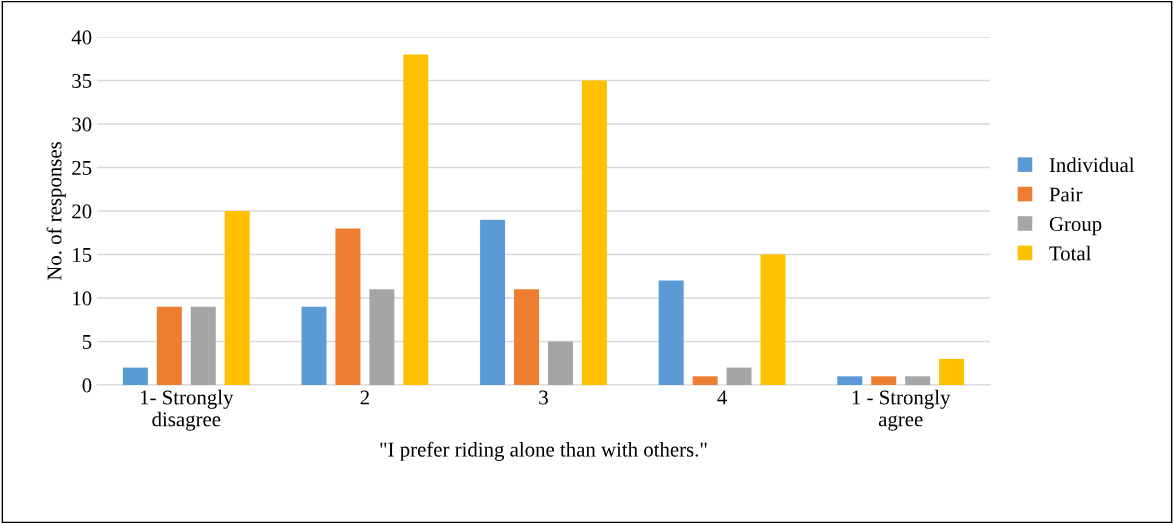  I want to click on legend-label: Group, so click(1075, 226).